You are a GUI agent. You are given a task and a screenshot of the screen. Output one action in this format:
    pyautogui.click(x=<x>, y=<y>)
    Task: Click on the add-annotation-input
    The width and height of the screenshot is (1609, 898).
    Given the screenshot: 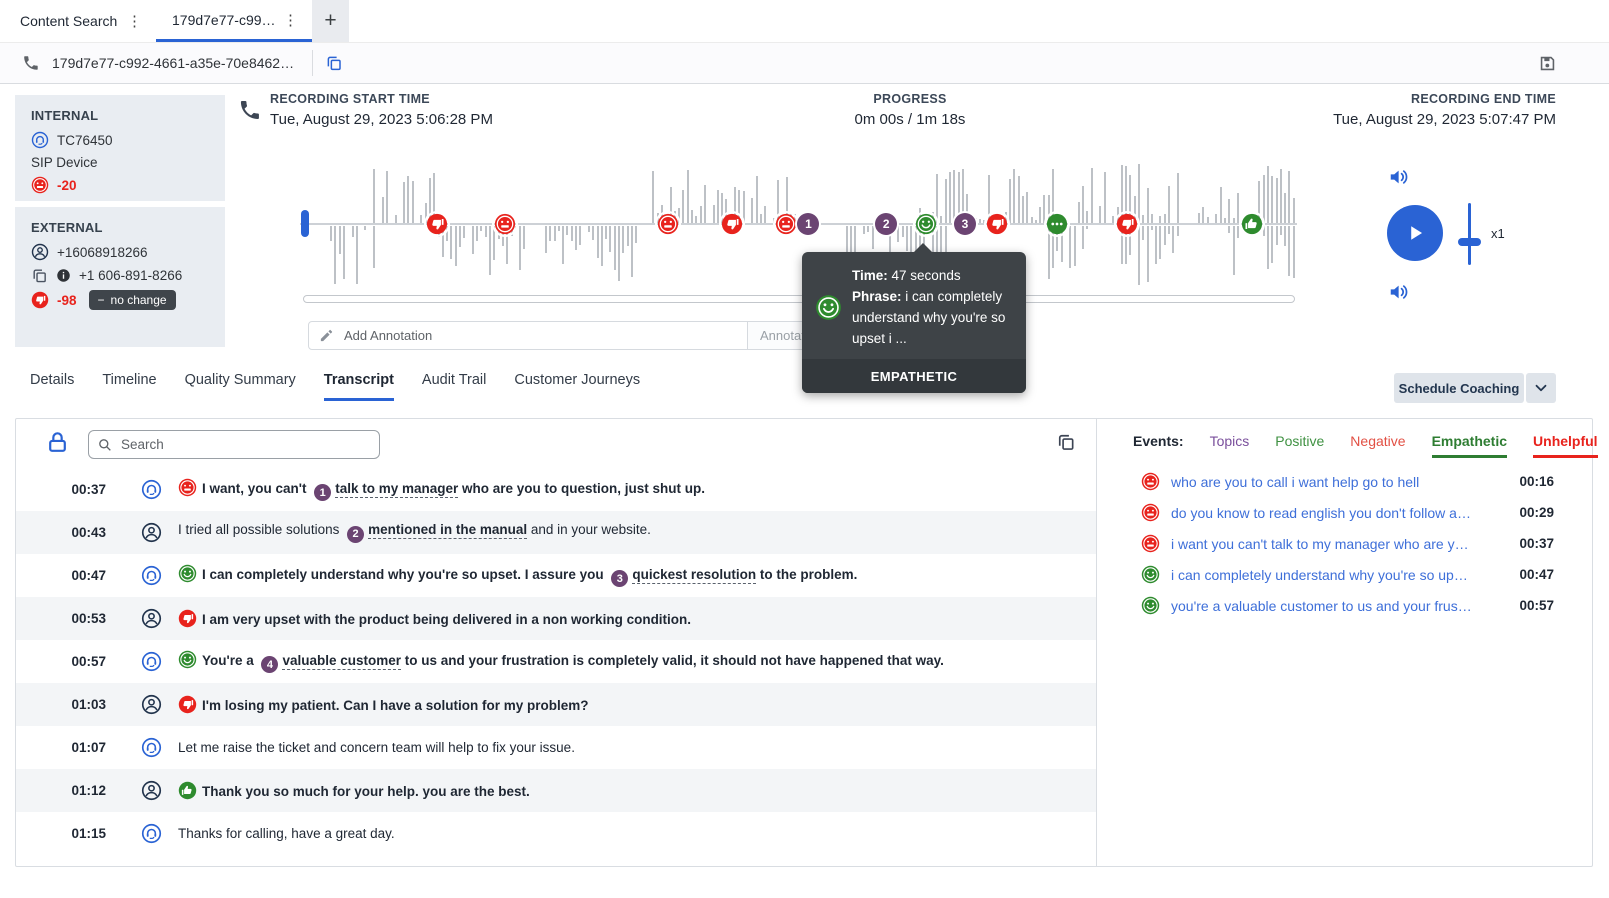 What is the action you would take?
    pyautogui.click(x=544, y=335)
    